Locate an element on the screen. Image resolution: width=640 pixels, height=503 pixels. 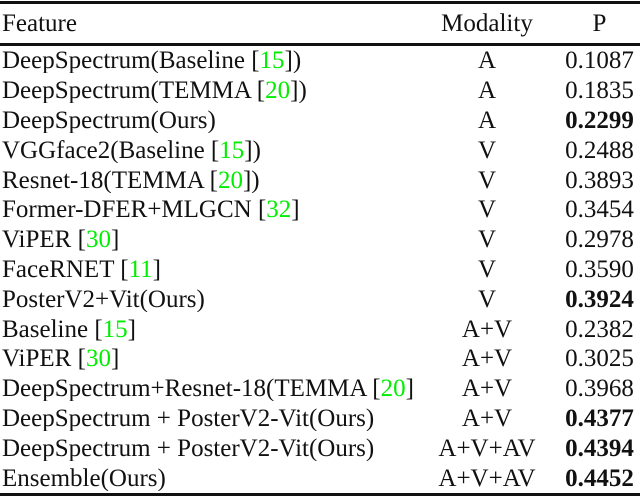
feature-text: VGGface2(Baseline [ is located at coordinates (111, 150).